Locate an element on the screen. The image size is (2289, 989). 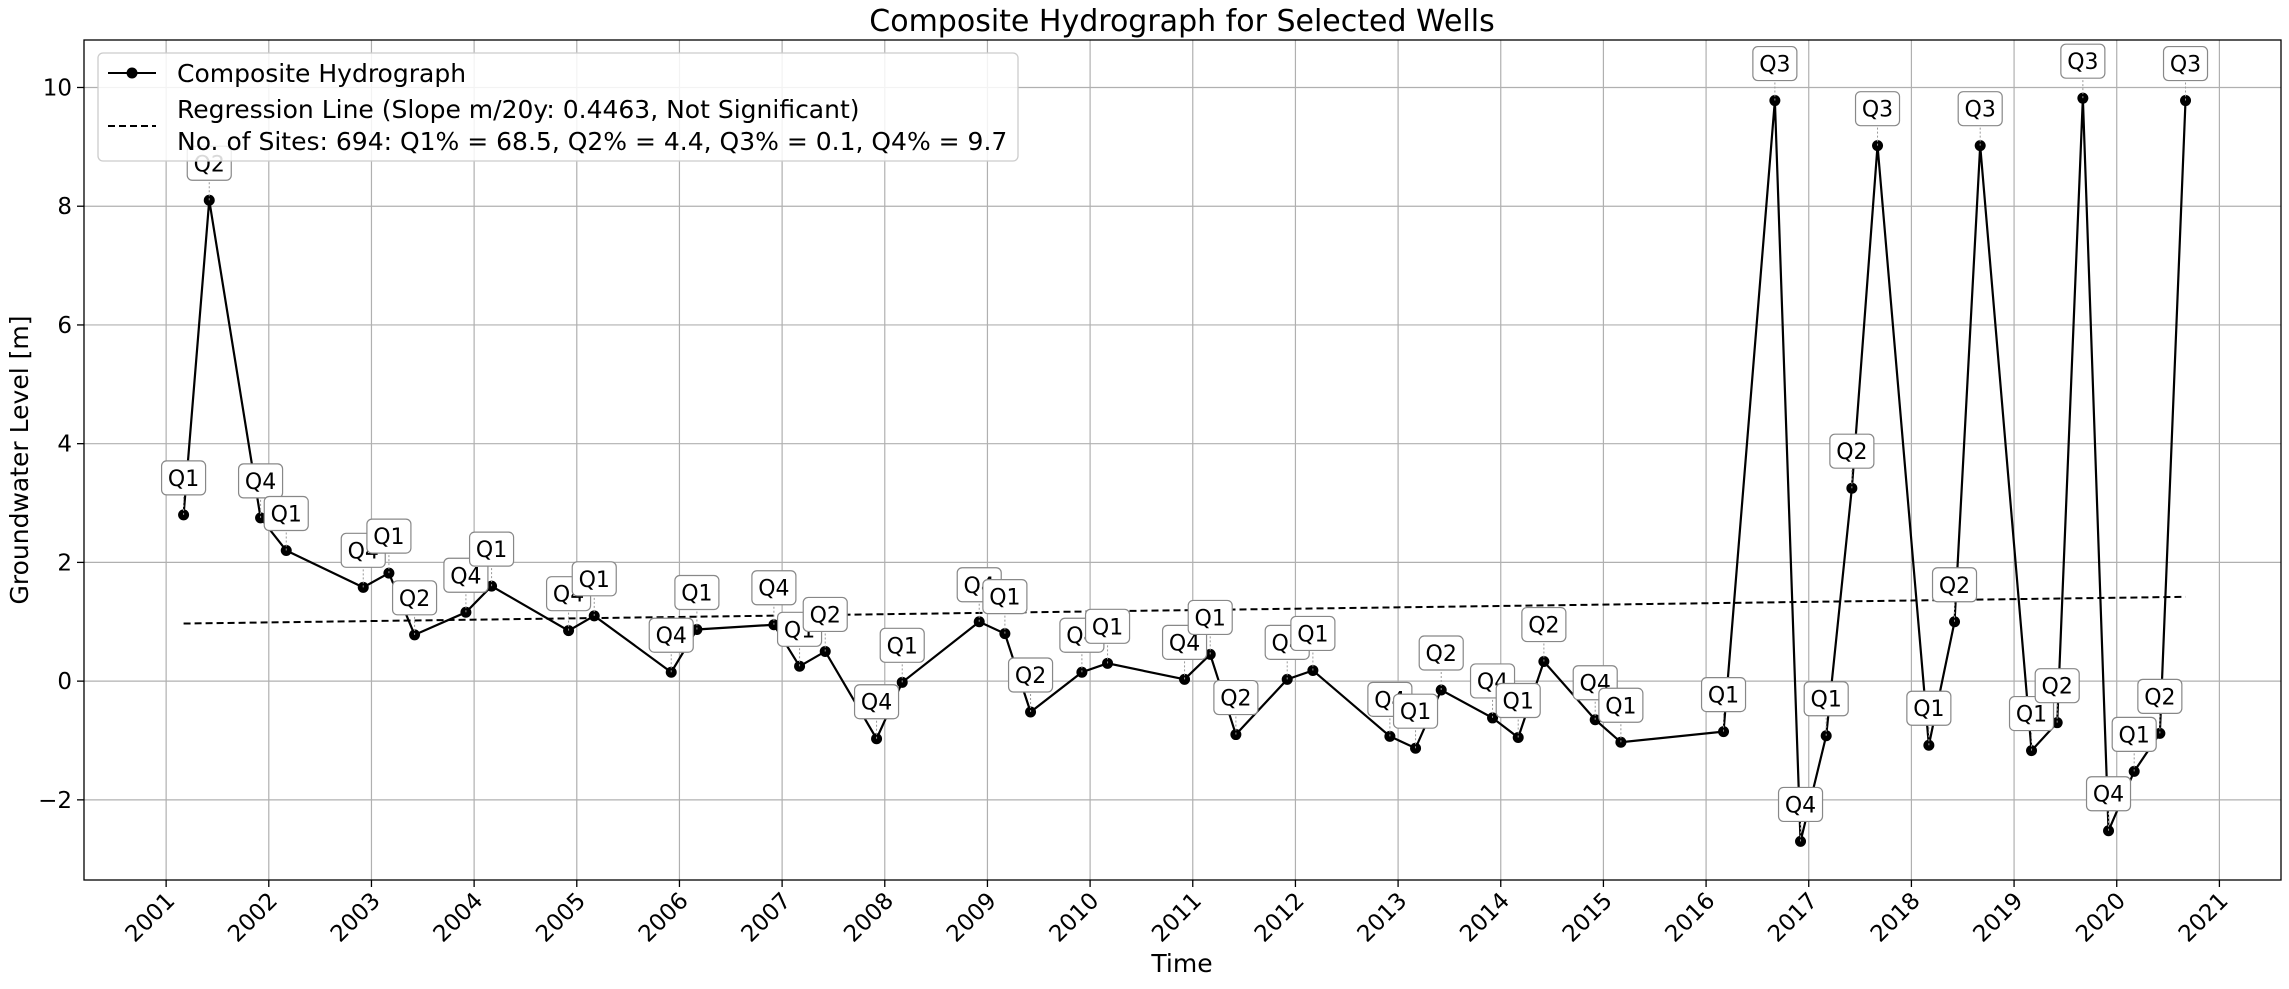
chart-title: Composite Hydrograph for Selected Wells is located at coordinates (1181, 21).